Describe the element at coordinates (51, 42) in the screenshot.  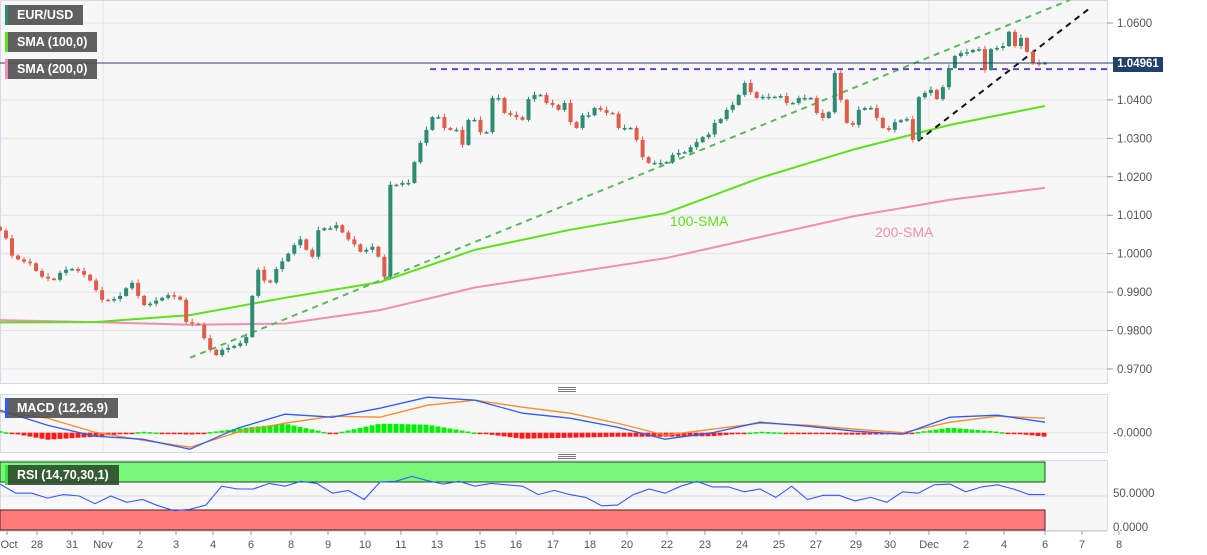
I see `legend-sma100: SMA (100,0)` at that location.